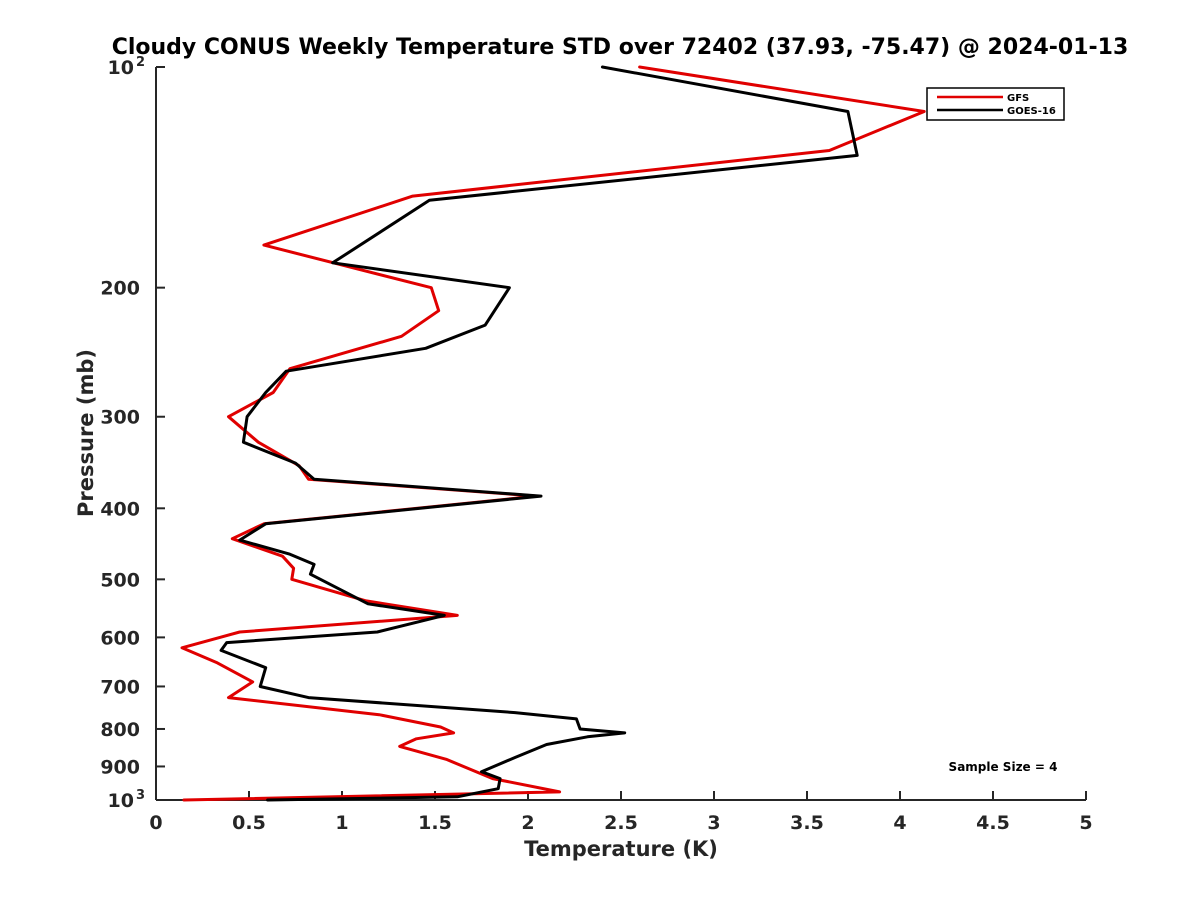  Describe the element at coordinates (120, 289) in the screenshot. I see `y-tick-label: 200` at that location.